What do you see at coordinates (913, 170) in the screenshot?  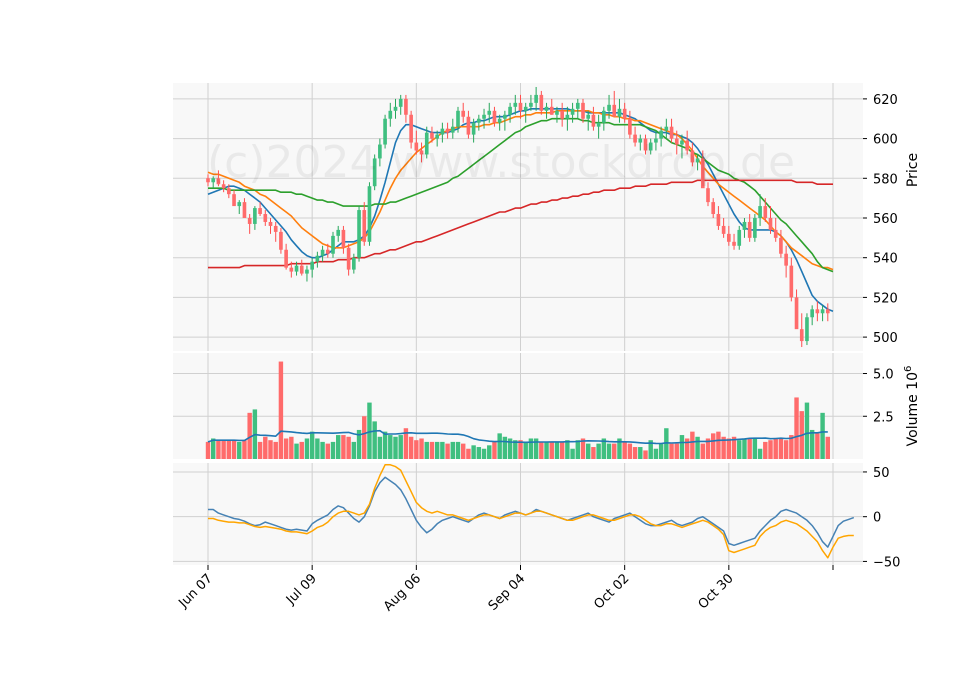 I see `price-axis-label: Price` at bounding box center [913, 170].